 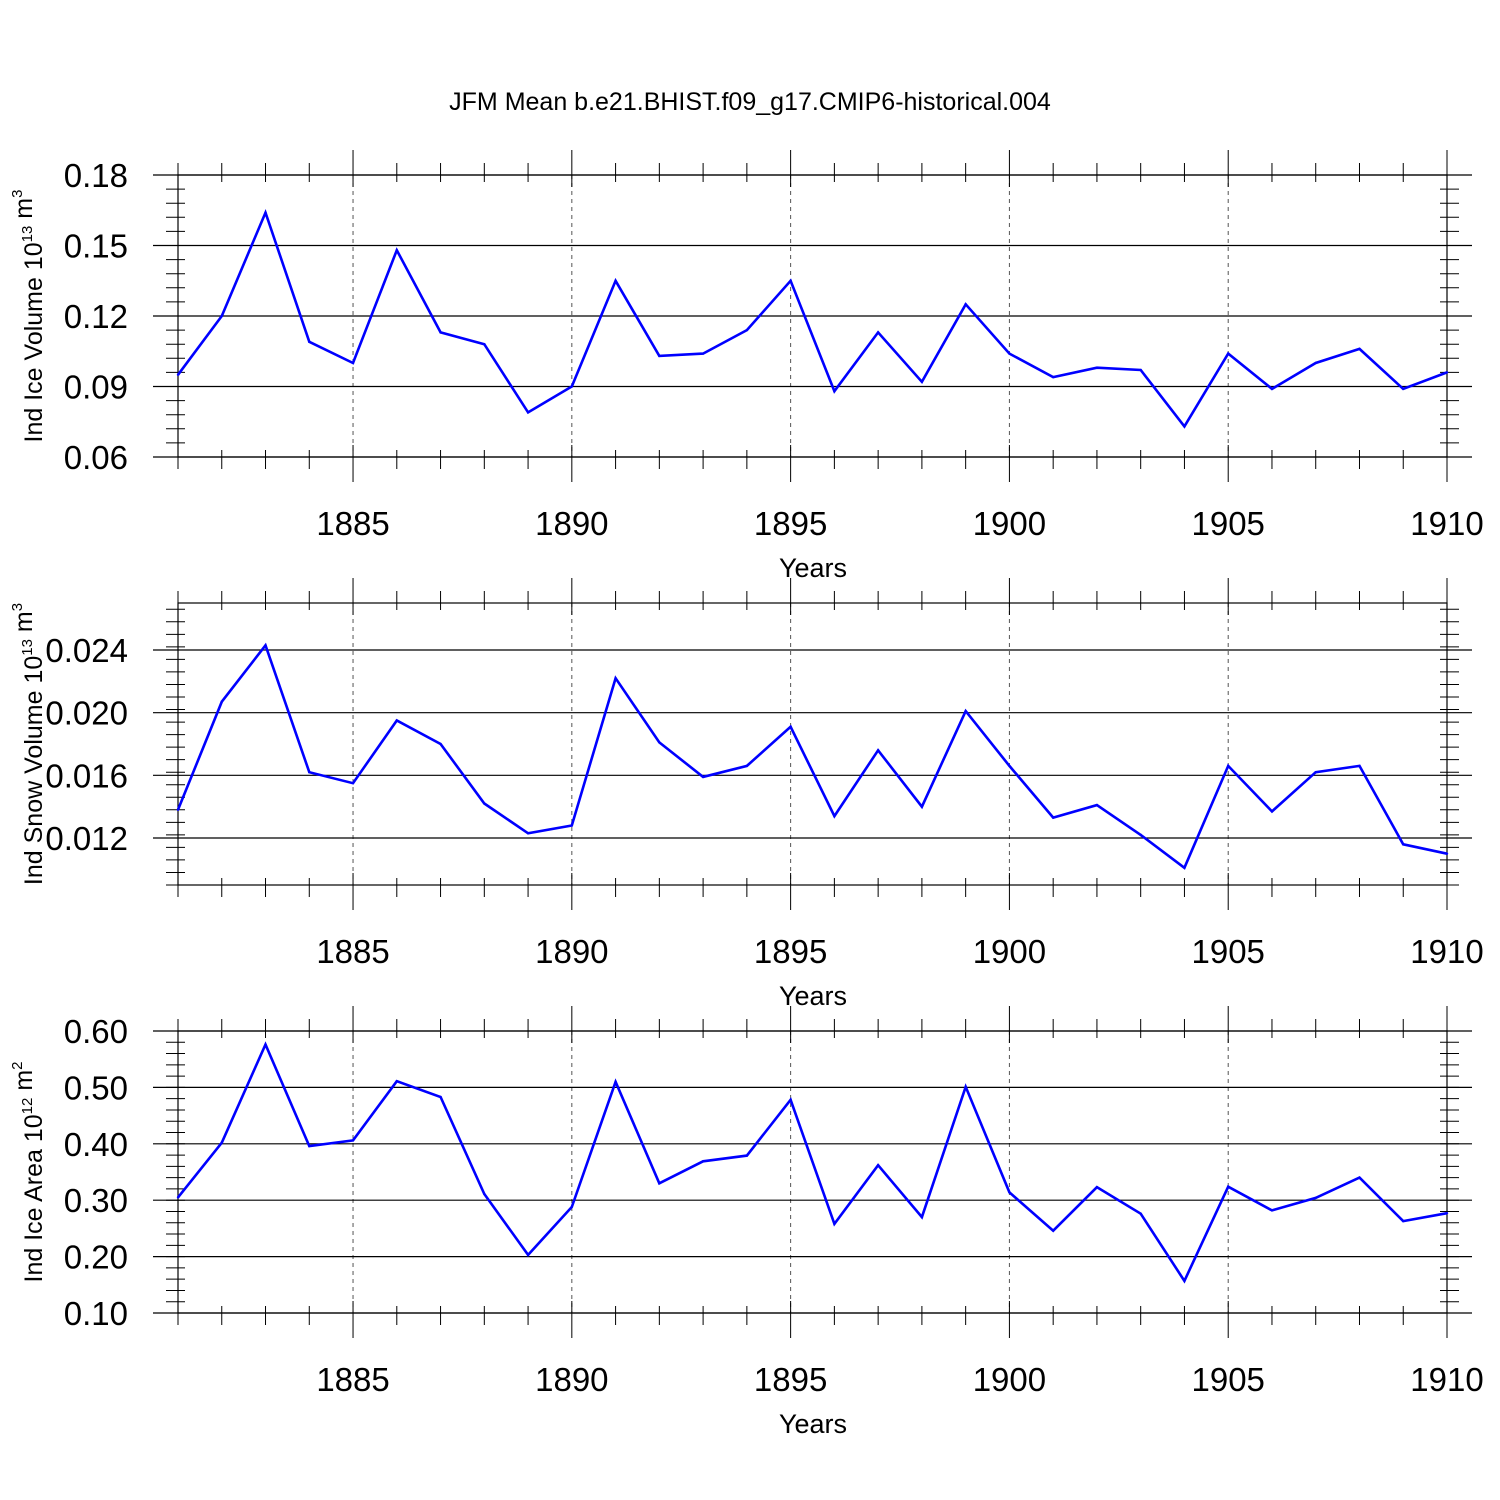 I want to click on y-tick-label: 0.60, so click(x=96, y=1031).